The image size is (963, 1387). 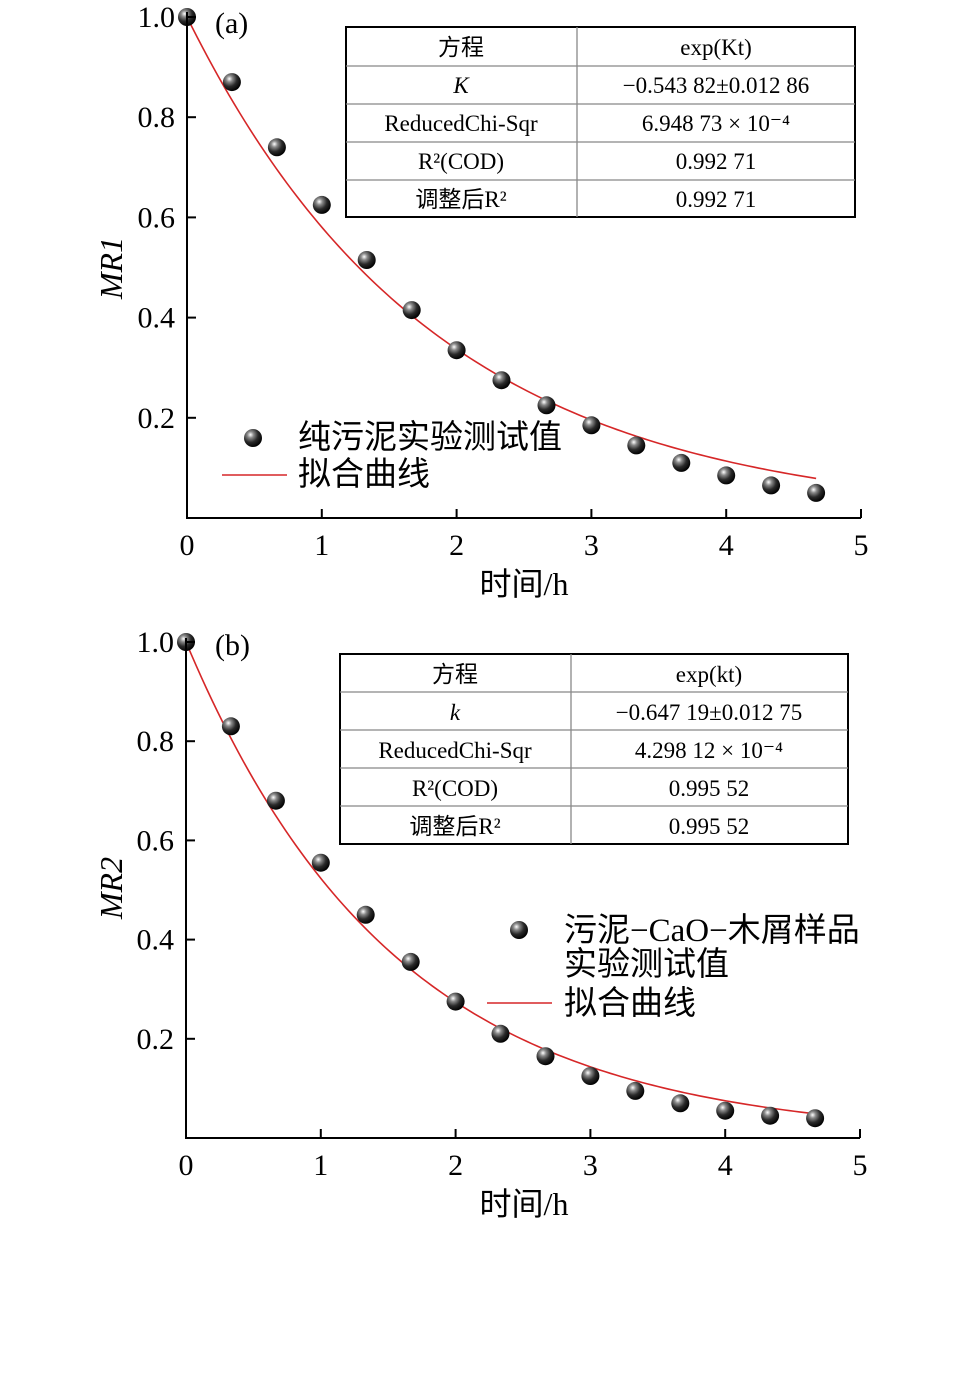 What do you see at coordinates (630, 1003) in the screenshot?
I see `legend-b-fit-label: 拟合曲线` at bounding box center [630, 1003].